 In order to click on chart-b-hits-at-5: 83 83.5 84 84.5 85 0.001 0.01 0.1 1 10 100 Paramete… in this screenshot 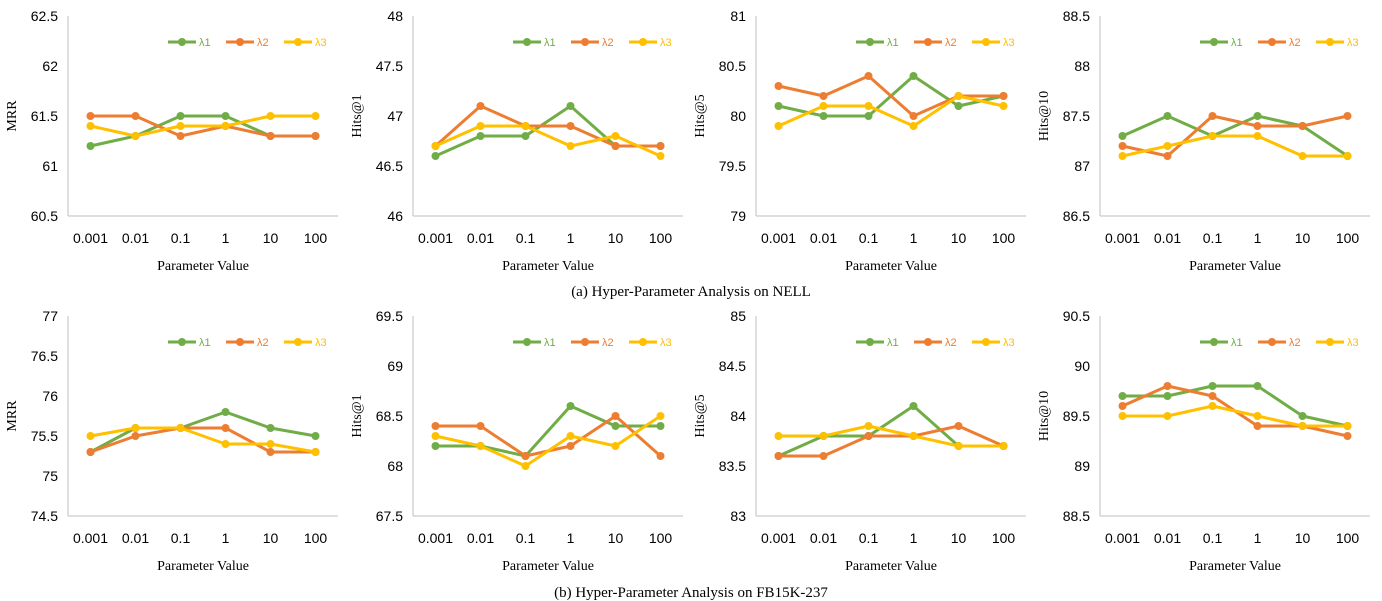, I will do `click(859, 441)`.